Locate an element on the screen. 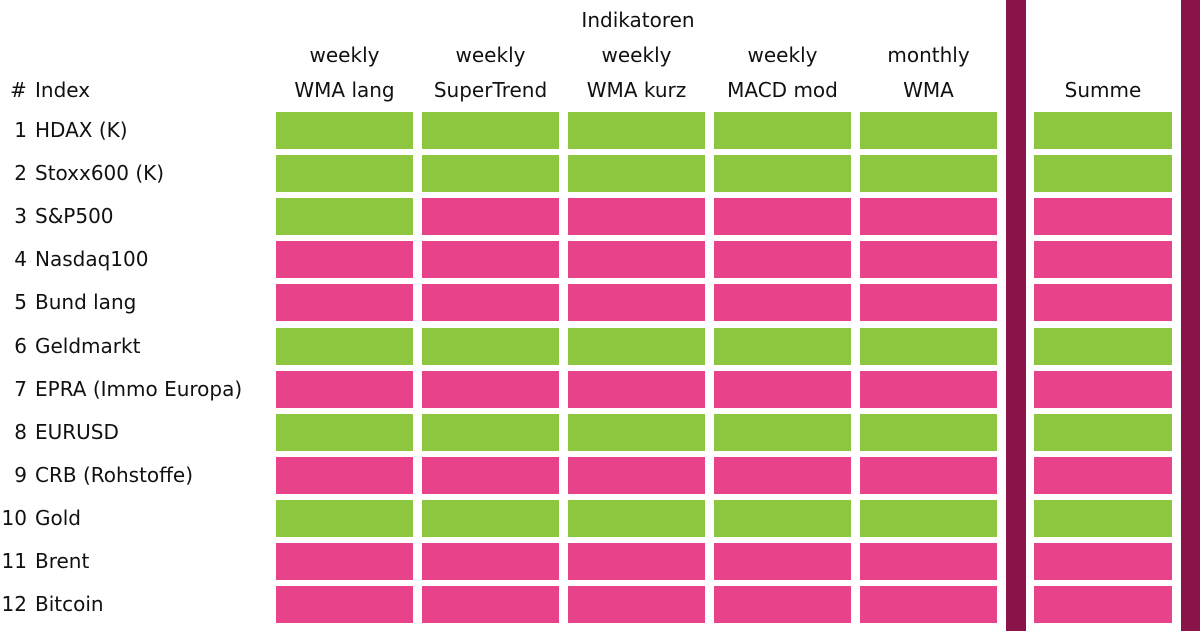 The width and height of the screenshot is (1200, 631). row-number: 7 is located at coordinates (20, 388).